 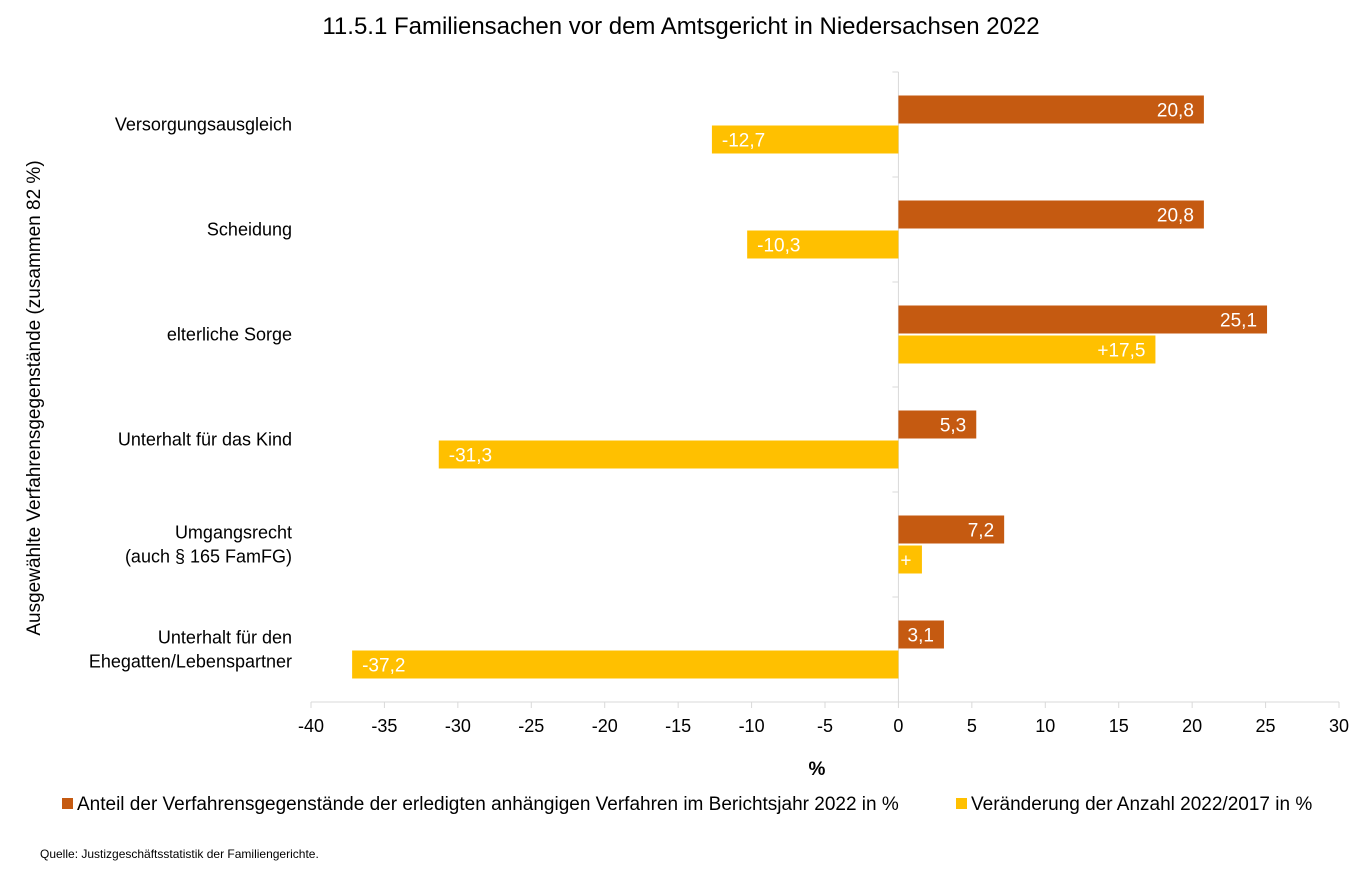 What do you see at coordinates (678, 726) in the screenshot?
I see `x-tick-label: -15` at bounding box center [678, 726].